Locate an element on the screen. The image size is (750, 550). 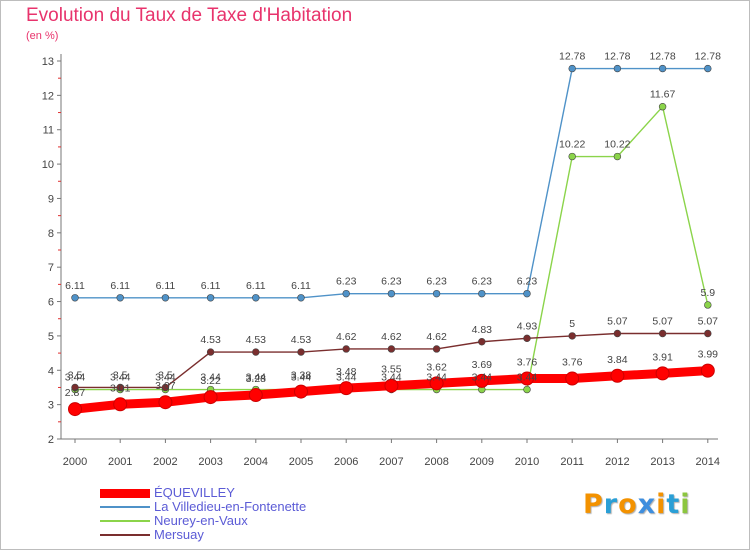
logo-letter: i is located at coordinates (661, 504).